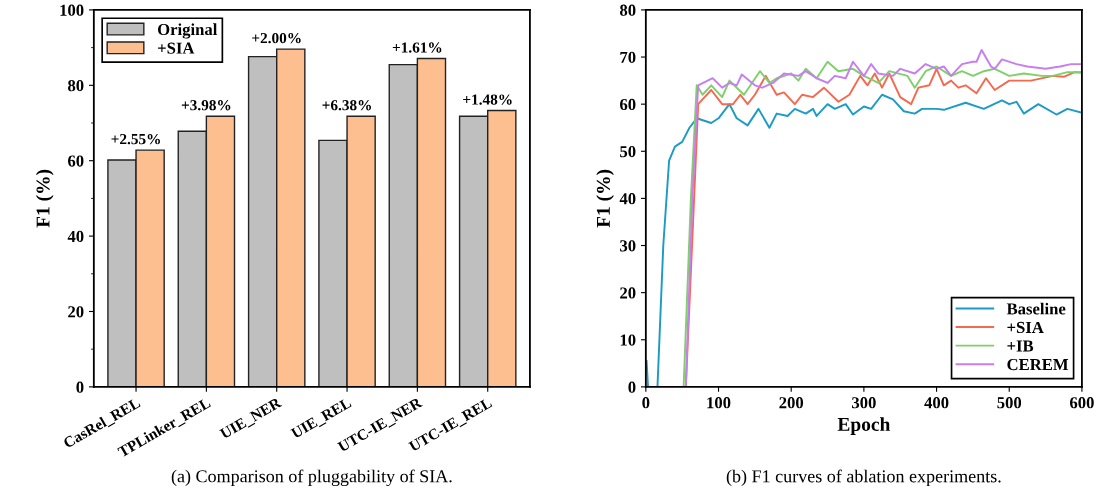 The width and height of the screenshot is (1104, 496). I want to click on x-tick-label: 100, so click(719, 403).